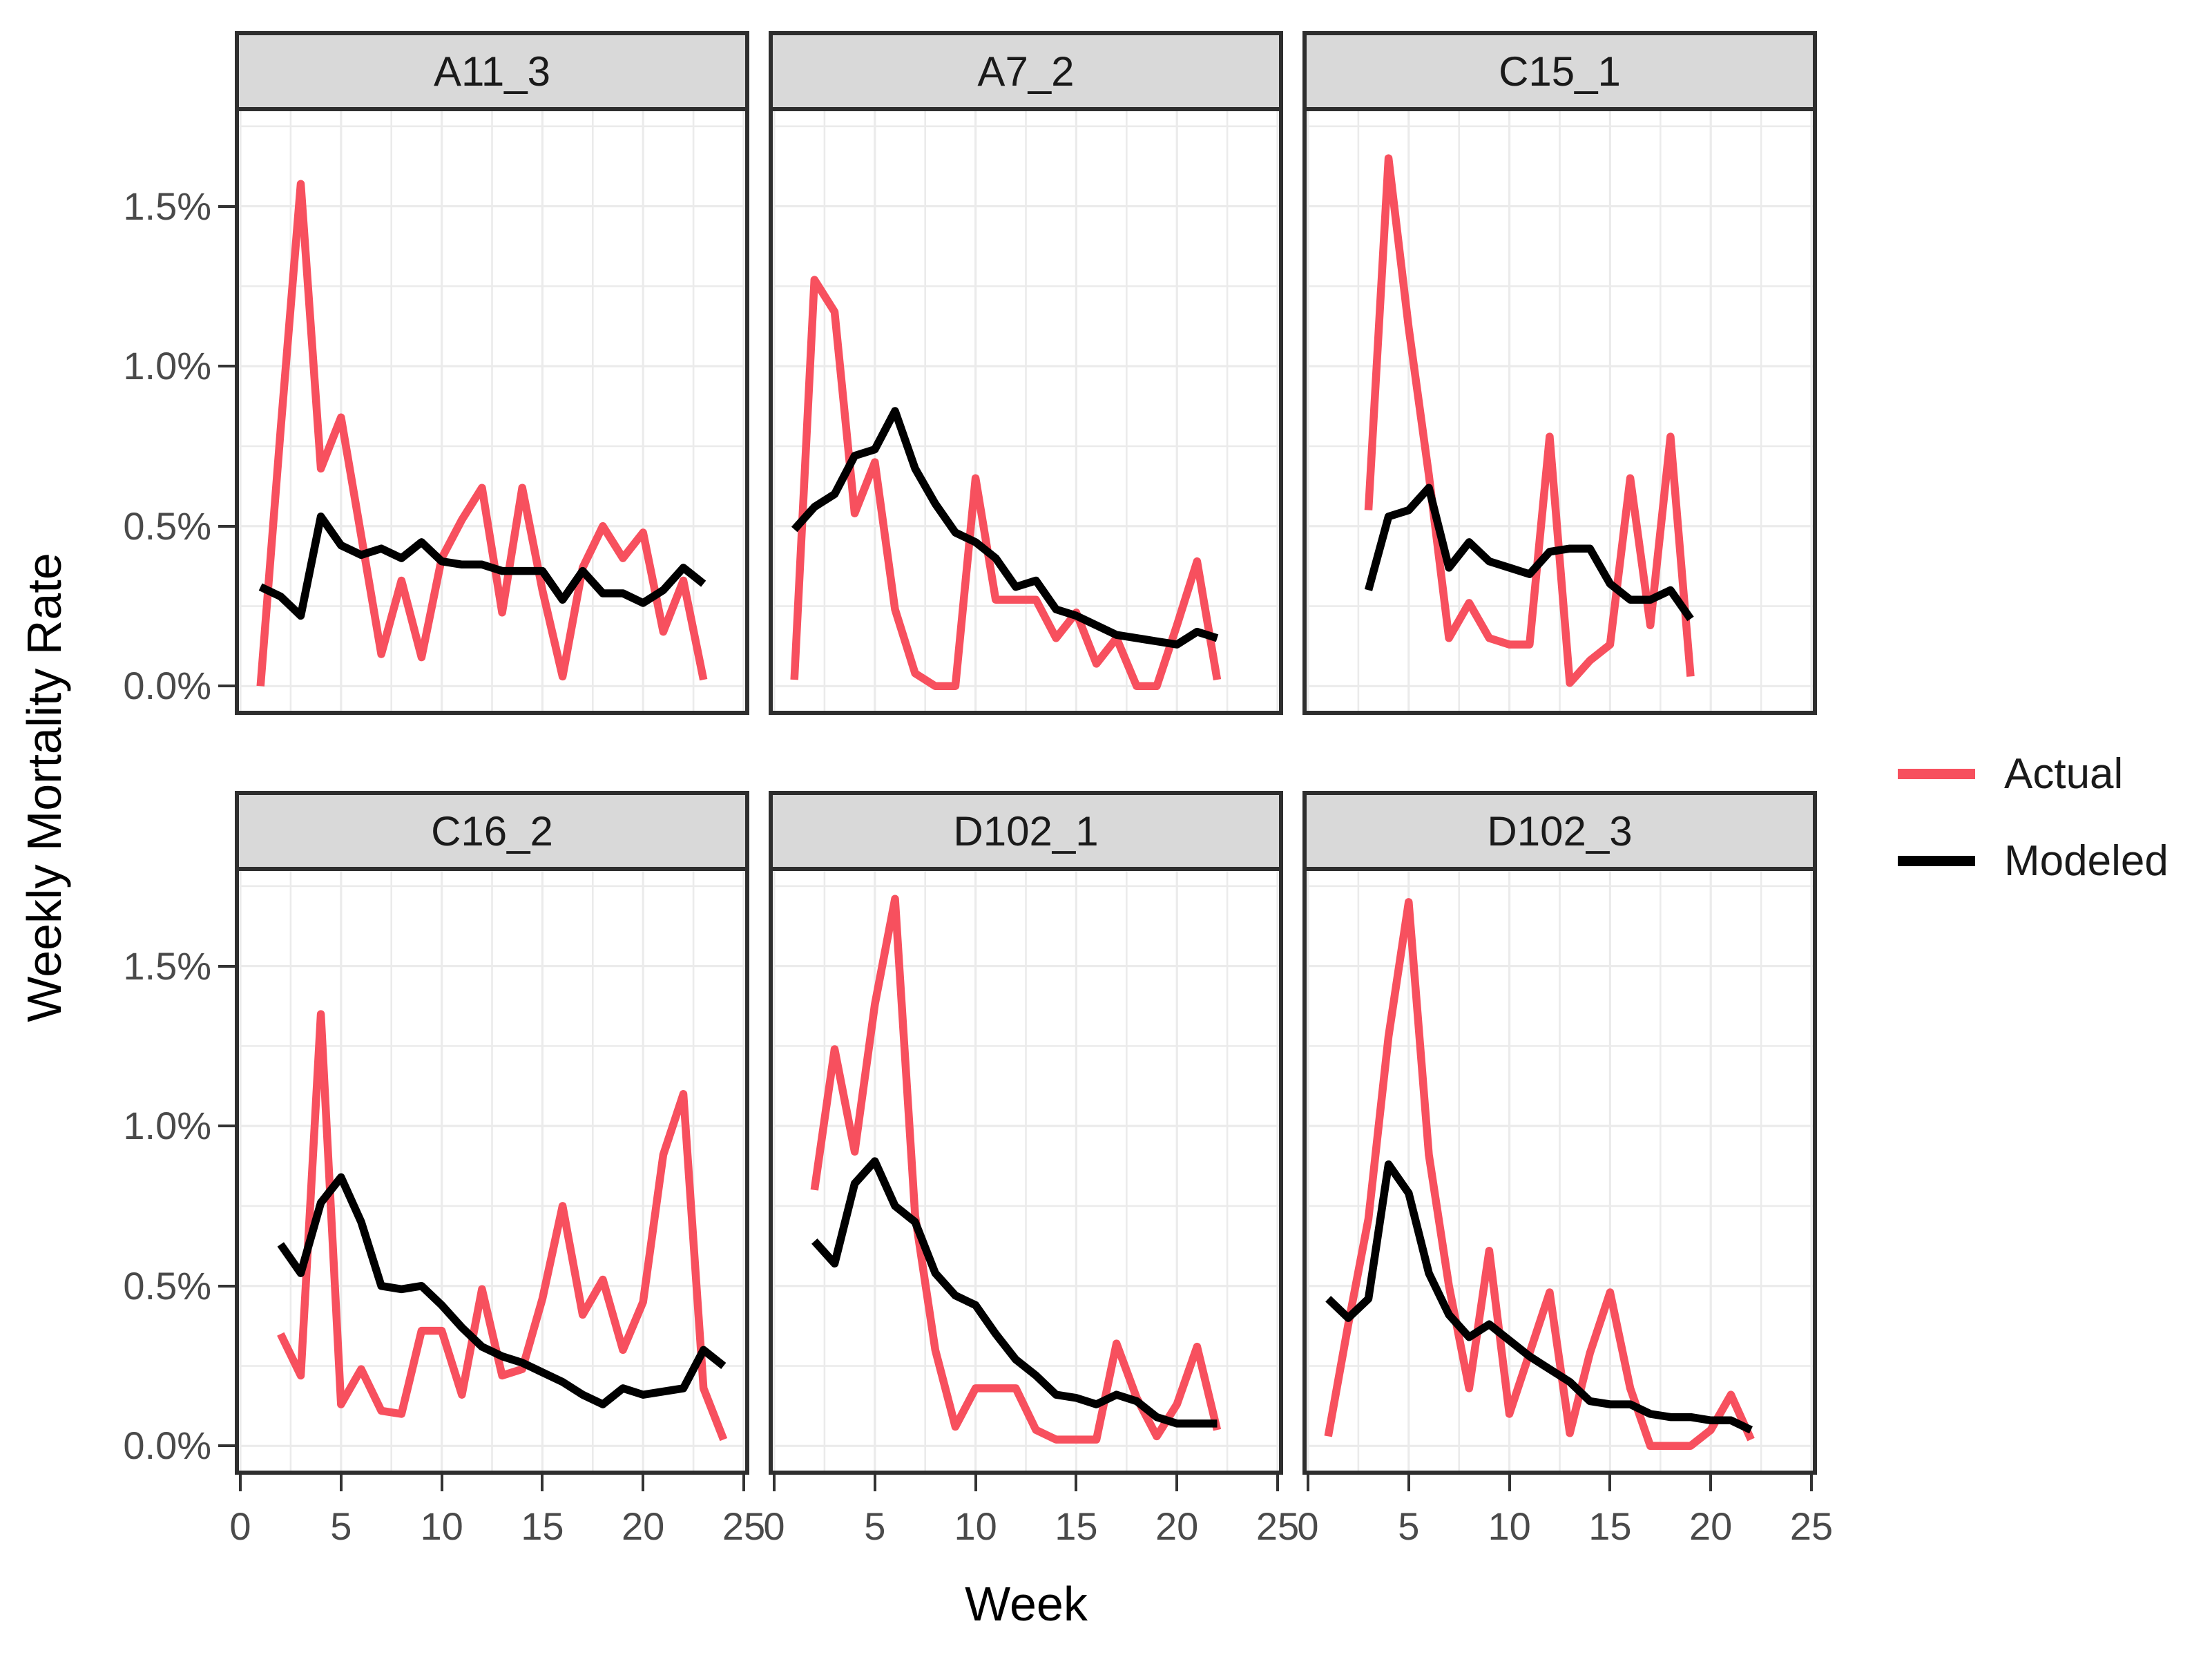  I want to click on facet-title: A11_3, so click(492, 71).